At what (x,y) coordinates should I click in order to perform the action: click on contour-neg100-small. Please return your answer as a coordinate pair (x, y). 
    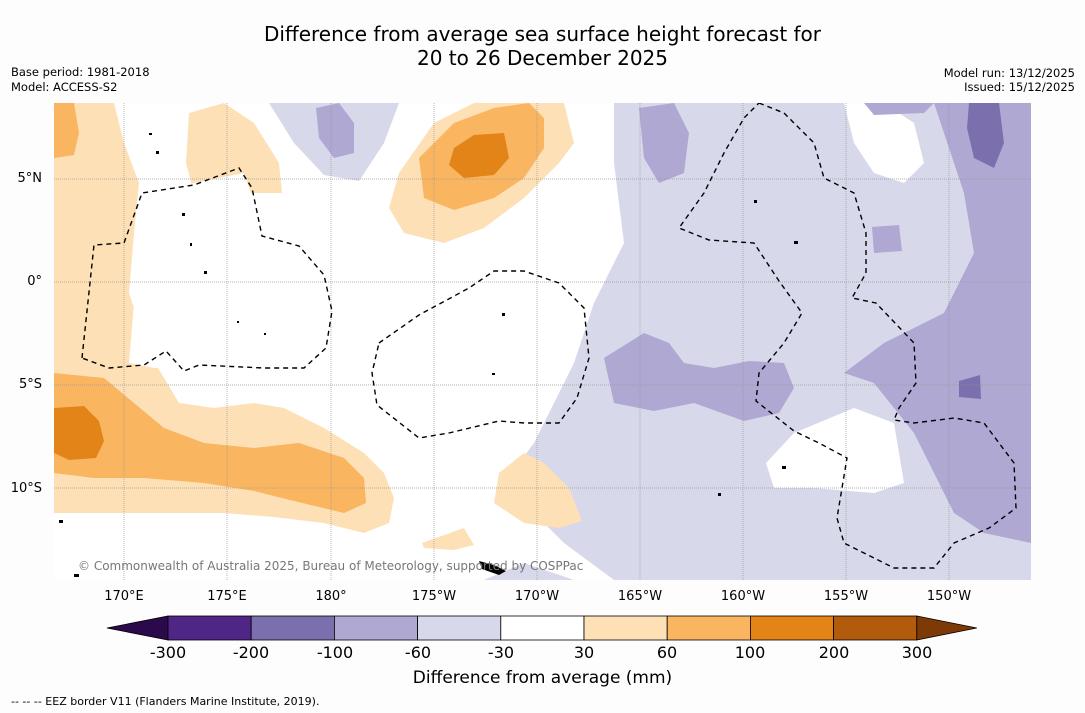
    Looking at the image, I should click on (970, 387).